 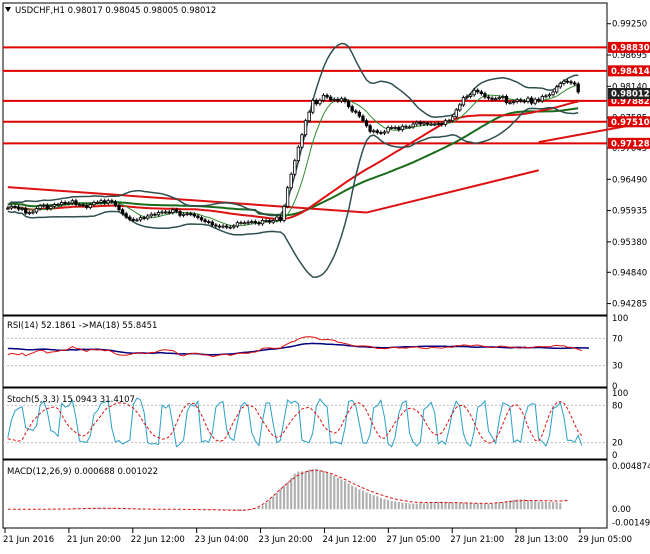 I want to click on rsi-axis: 100 70 30 0, so click(x=620, y=353).